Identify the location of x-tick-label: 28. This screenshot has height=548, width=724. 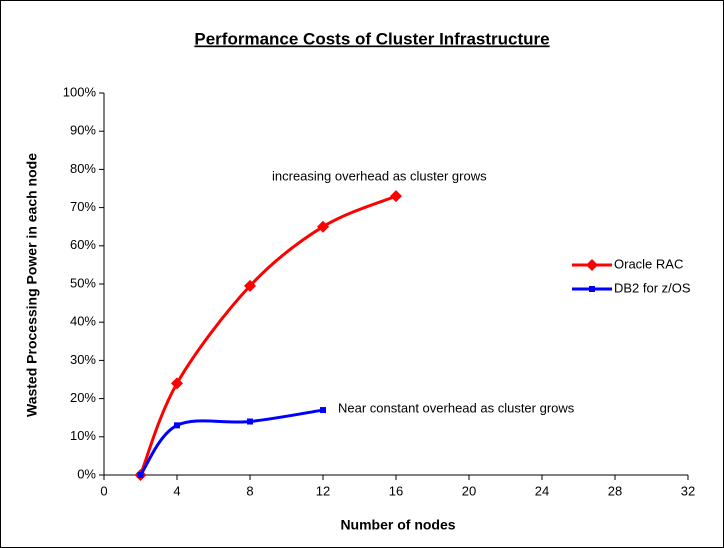
(615, 490).